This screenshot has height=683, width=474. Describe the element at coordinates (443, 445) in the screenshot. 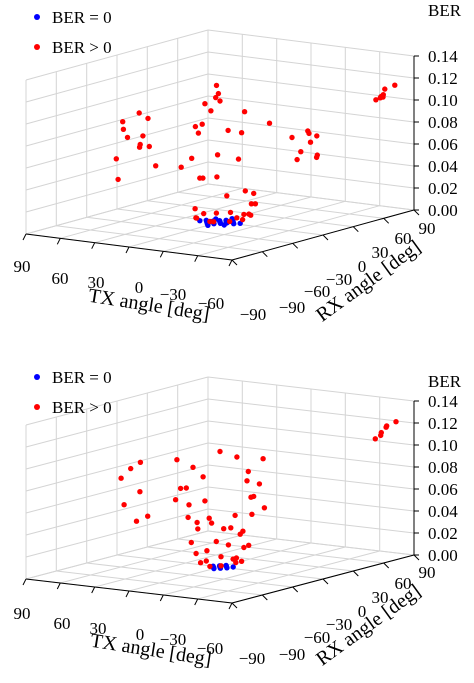

I see `z-tick-label: 0.10` at that location.